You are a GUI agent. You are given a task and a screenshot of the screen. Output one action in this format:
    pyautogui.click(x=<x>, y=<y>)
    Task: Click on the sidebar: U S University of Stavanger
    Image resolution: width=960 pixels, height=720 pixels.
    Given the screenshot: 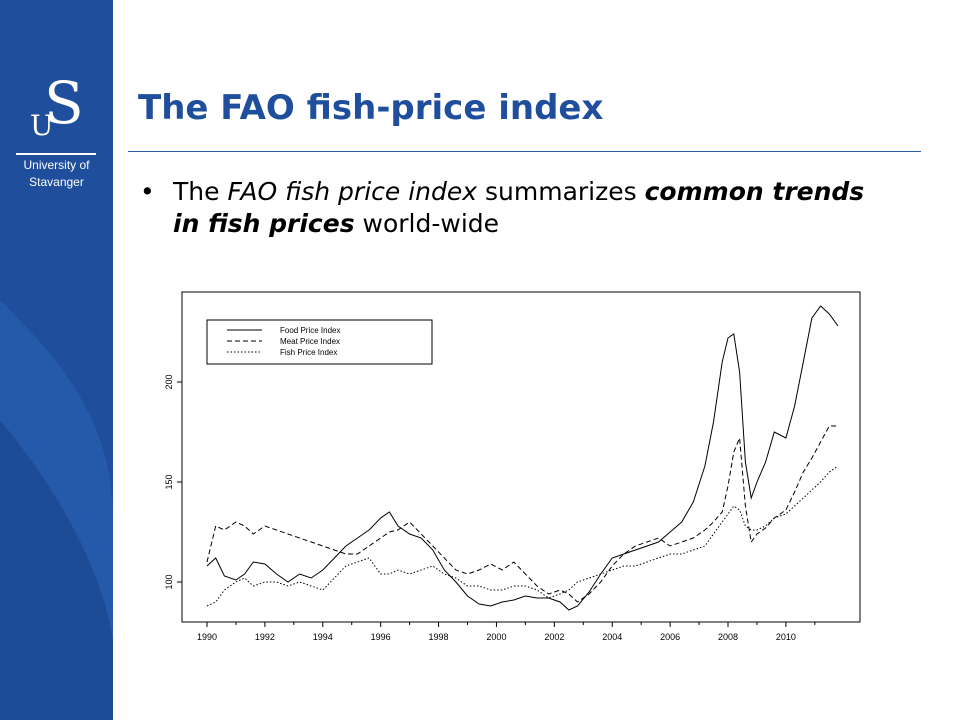 What is the action you would take?
    pyautogui.click(x=56, y=360)
    